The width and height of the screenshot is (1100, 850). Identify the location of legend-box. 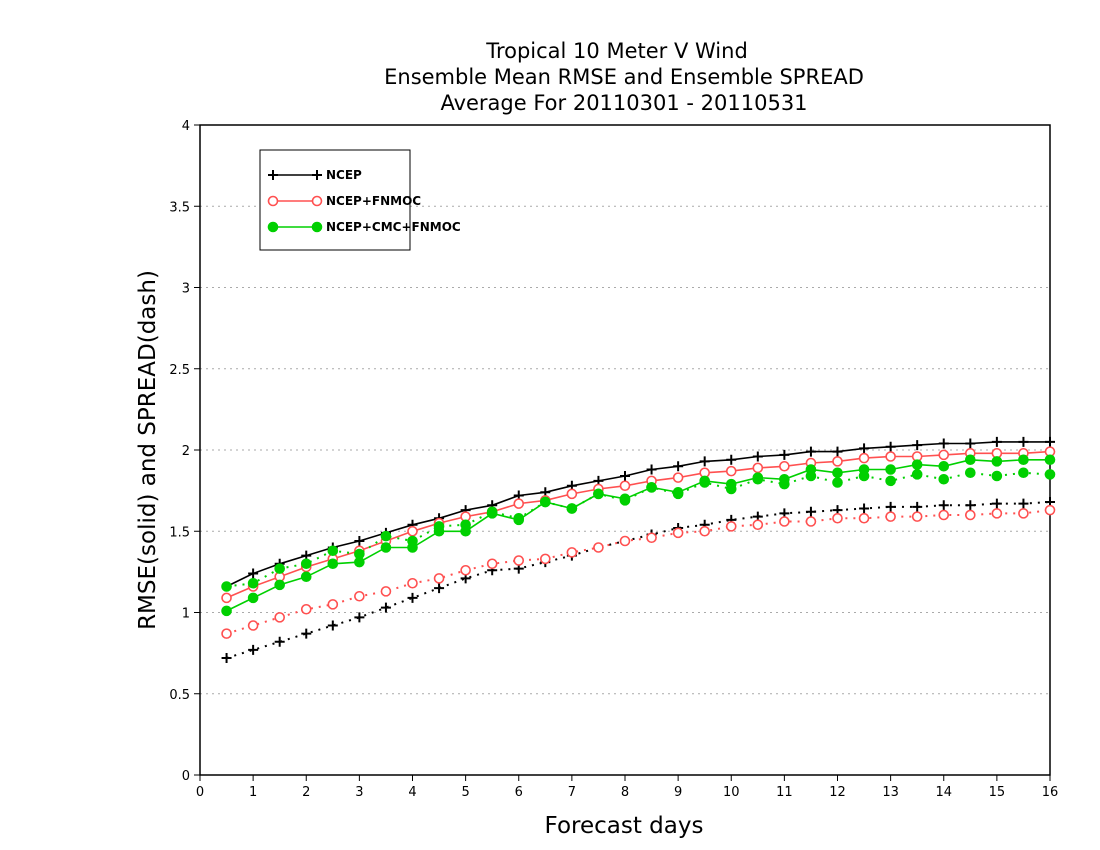
(335, 200).